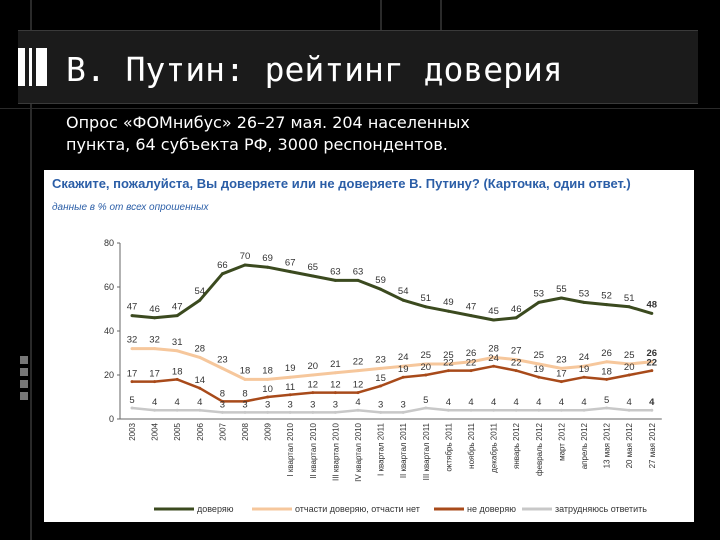 Image resolution: width=720 pixels, height=540 pixels. I want to click on data-label: 11, so click(290, 387).